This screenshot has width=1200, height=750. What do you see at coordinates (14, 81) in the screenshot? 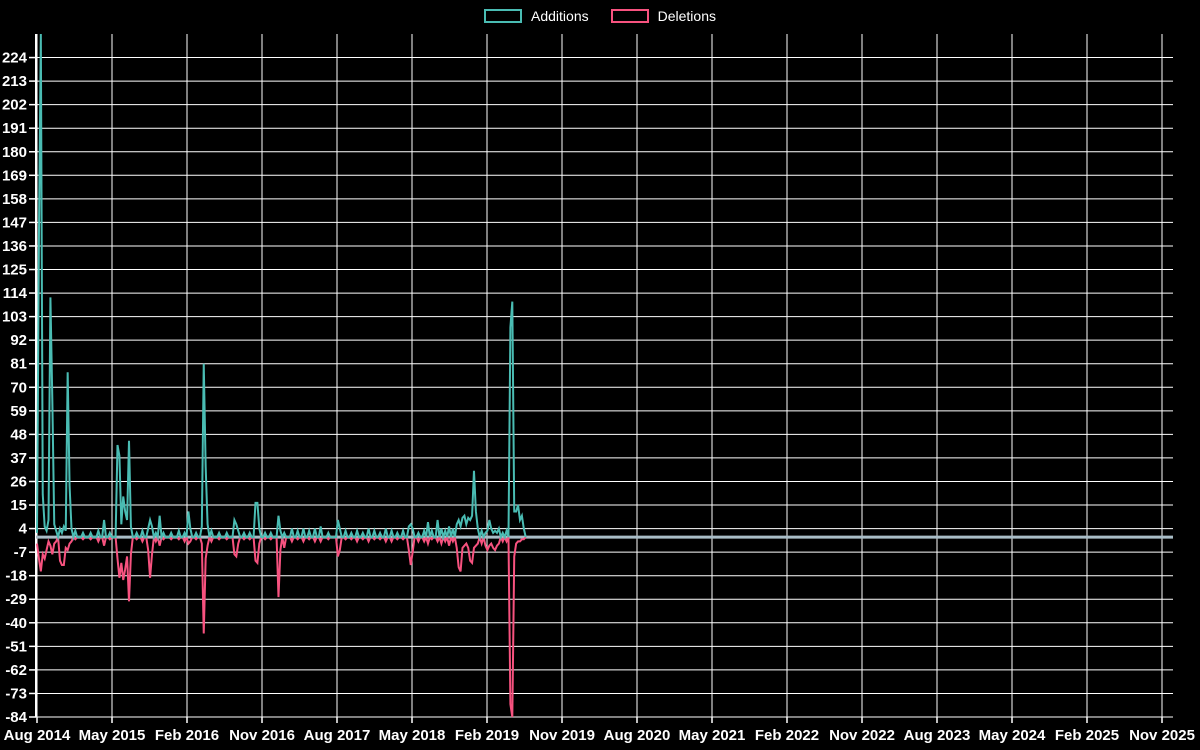
I see `svg-text: 213` at bounding box center [14, 81].